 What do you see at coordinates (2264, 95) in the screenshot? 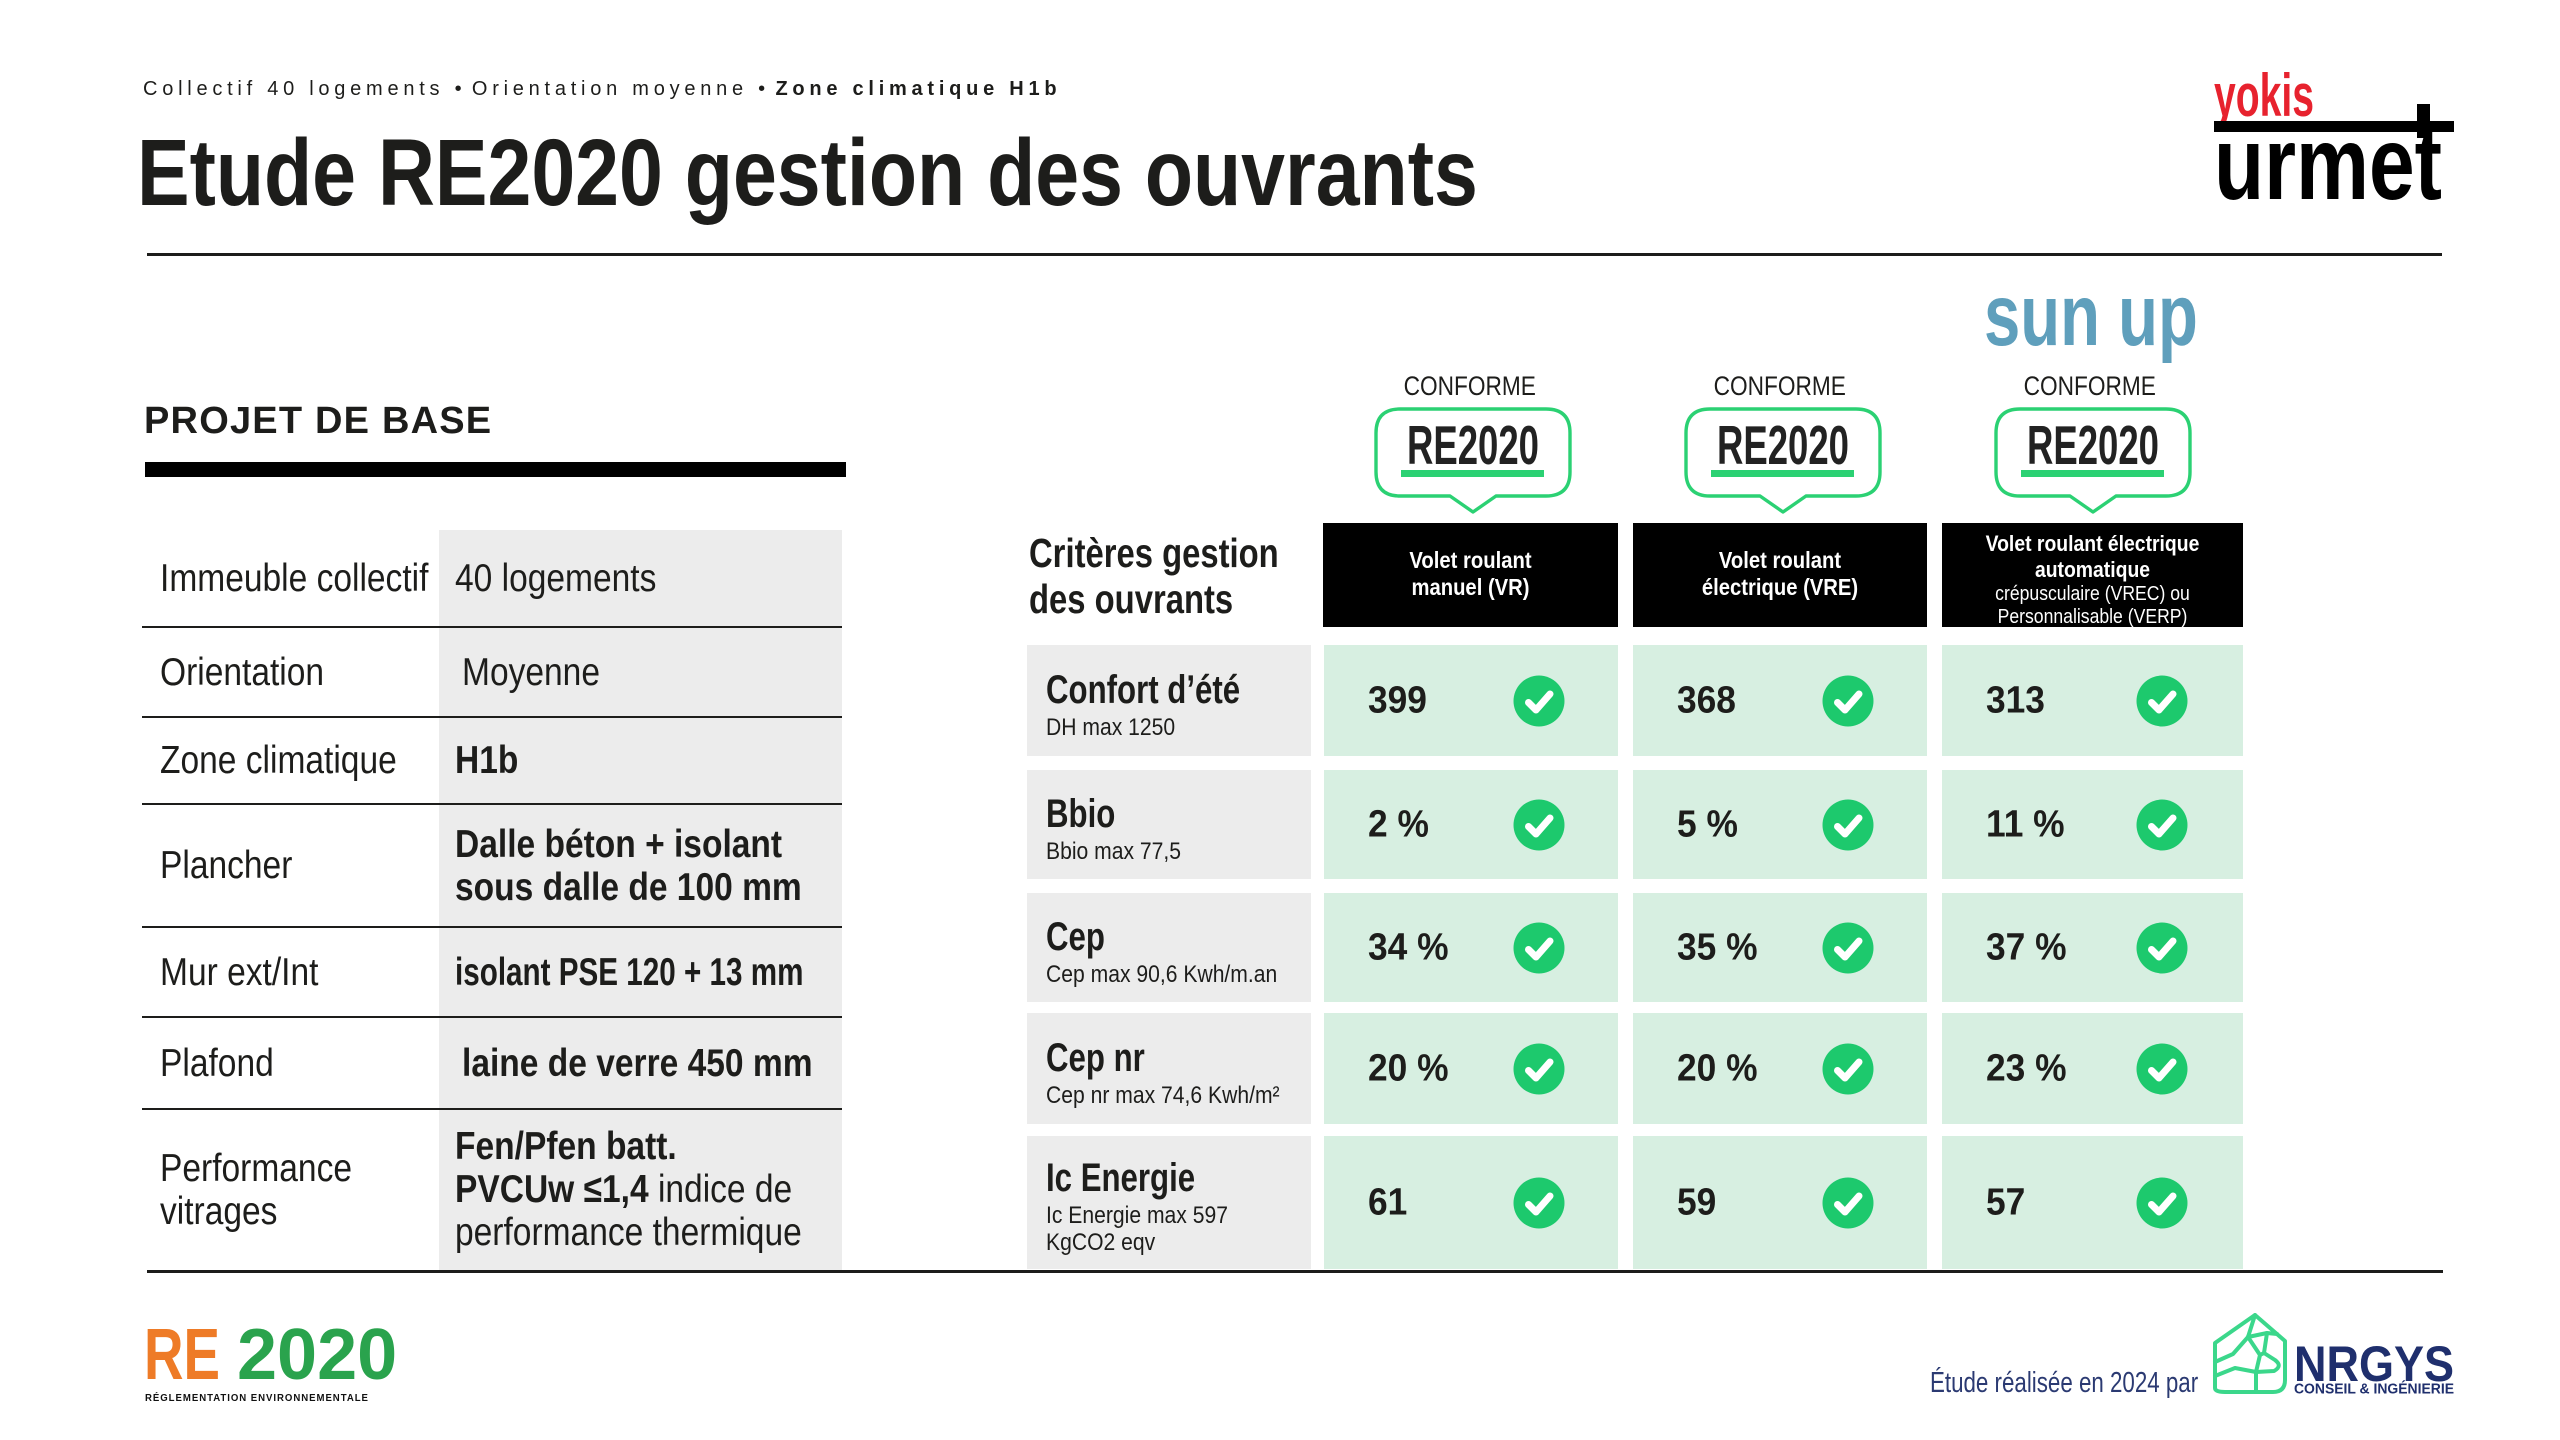
I see `svg-text: yokis` at bounding box center [2264, 95].